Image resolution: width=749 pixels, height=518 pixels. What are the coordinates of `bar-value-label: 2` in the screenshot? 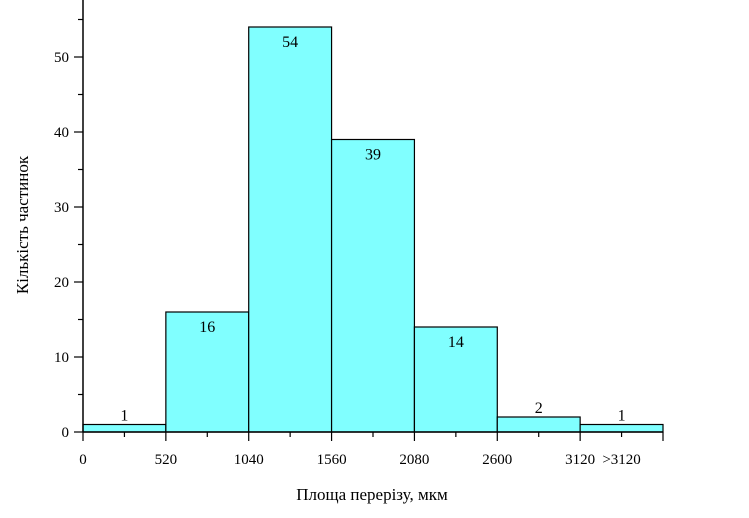 It's located at (539, 408).